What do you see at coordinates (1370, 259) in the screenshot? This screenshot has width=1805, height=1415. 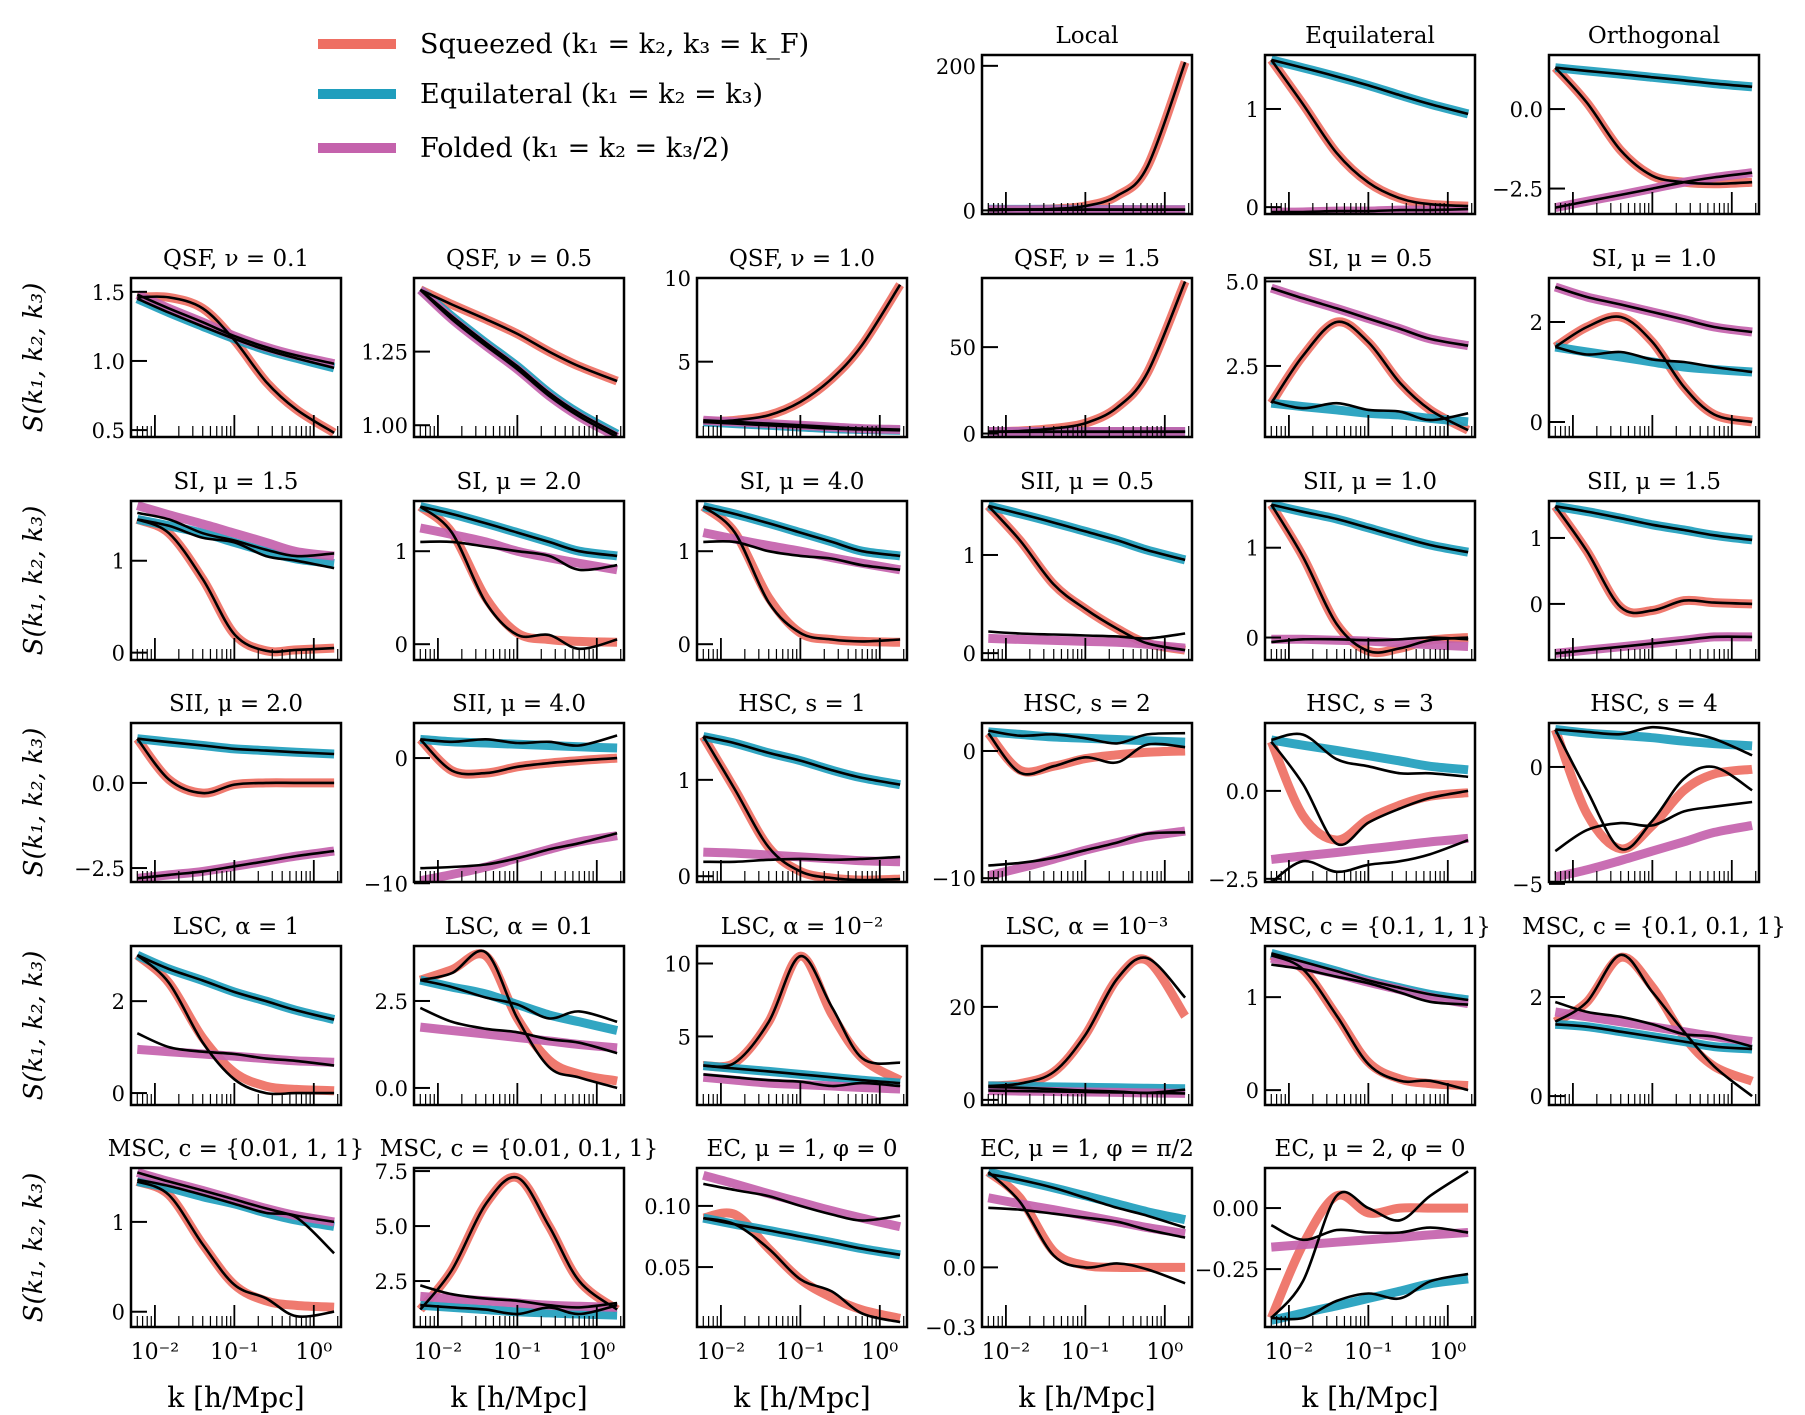 I see `panel-title: SI, μ = 0.5` at bounding box center [1370, 259].